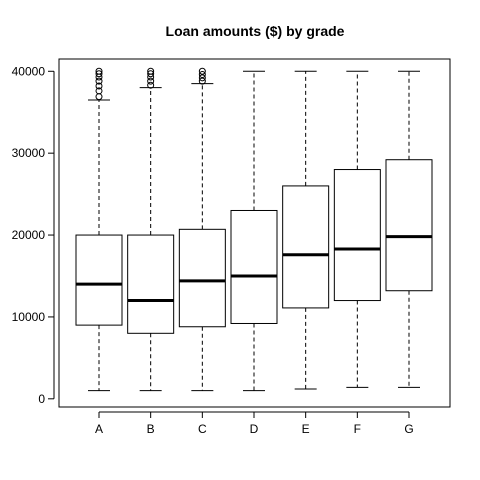  What do you see at coordinates (151, 429) in the screenshot?
I see `x-tick-label-b: B` at bounding box center [151, 429].